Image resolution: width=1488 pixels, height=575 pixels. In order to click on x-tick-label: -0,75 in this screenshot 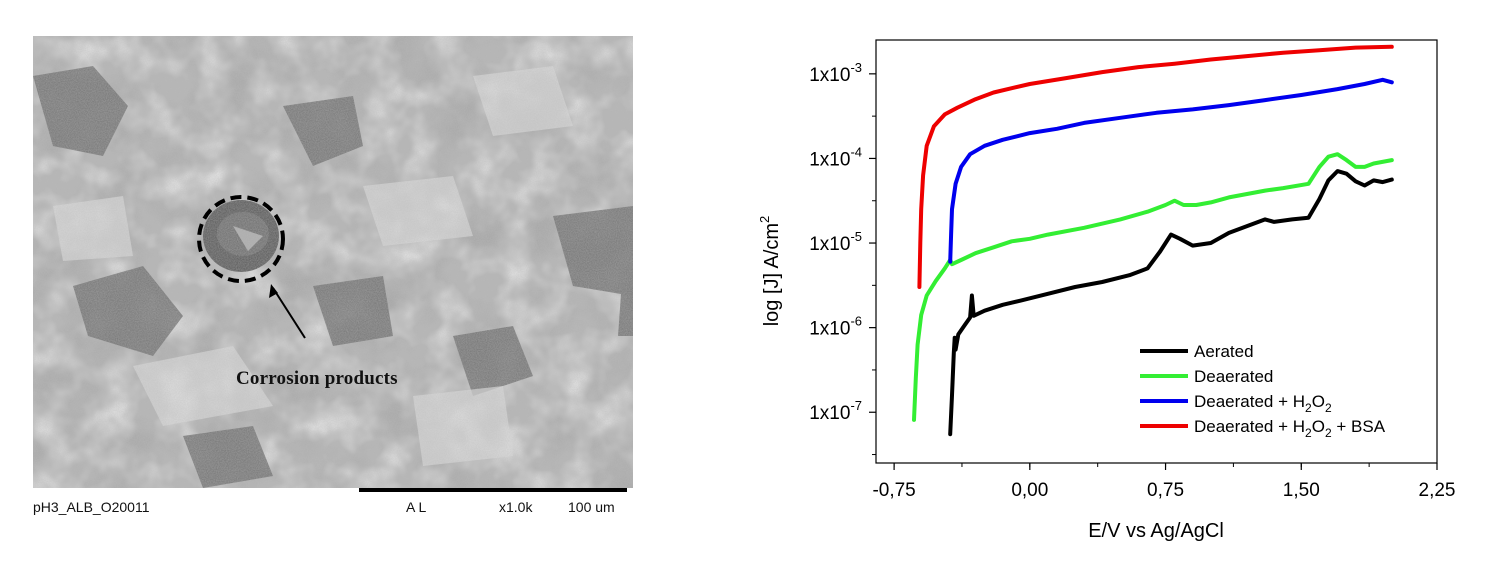, I will do `click(893, 490)`.